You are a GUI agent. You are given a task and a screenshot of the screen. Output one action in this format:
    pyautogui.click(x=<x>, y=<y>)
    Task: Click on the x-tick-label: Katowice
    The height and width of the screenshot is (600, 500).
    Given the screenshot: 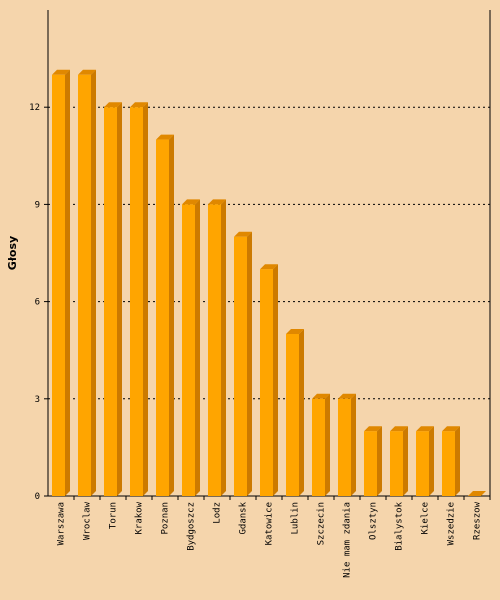 What is the action you would take?
    pyautogui.click(x=270, y=523)
    